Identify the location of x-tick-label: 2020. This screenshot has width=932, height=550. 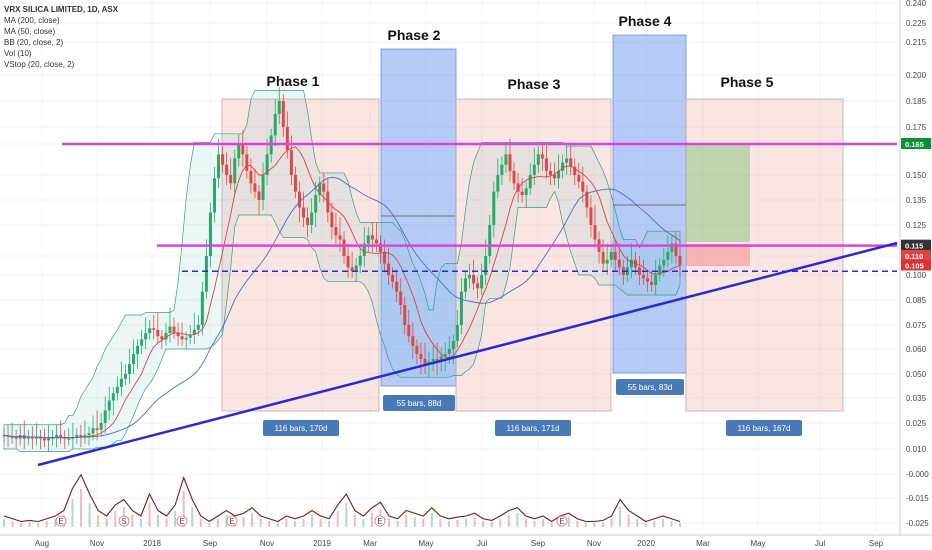
(646, 543).